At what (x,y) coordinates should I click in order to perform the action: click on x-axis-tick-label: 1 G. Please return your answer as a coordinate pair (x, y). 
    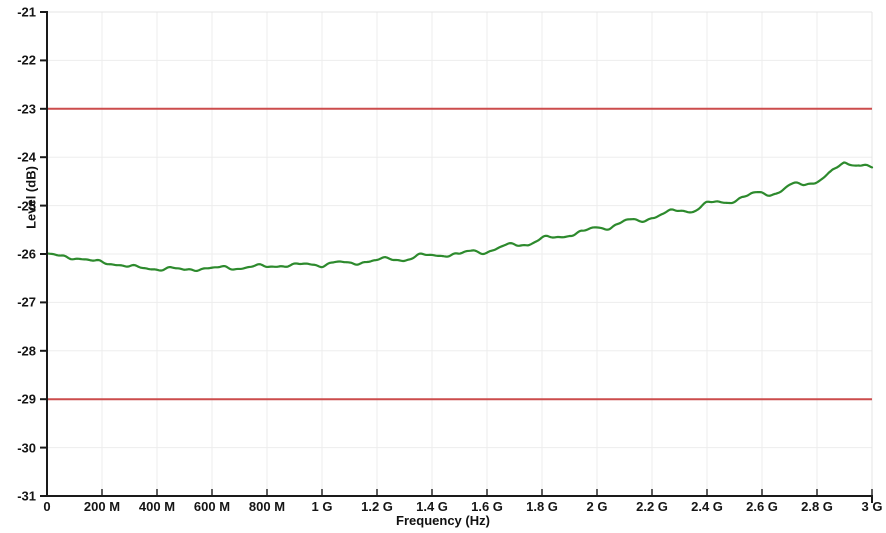
    Looking at the image, I should click on (322, 506).